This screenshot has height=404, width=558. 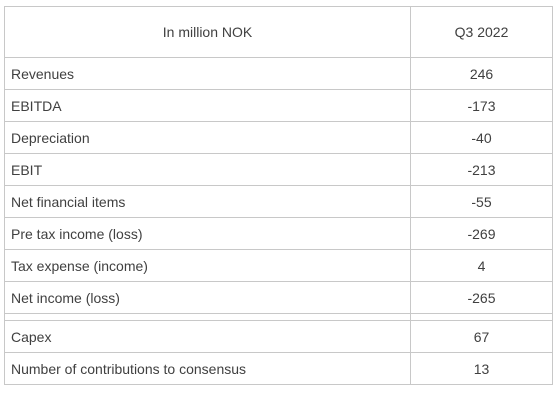 I want to click on table-row: EBIT -213, so click(x=278, y=169).